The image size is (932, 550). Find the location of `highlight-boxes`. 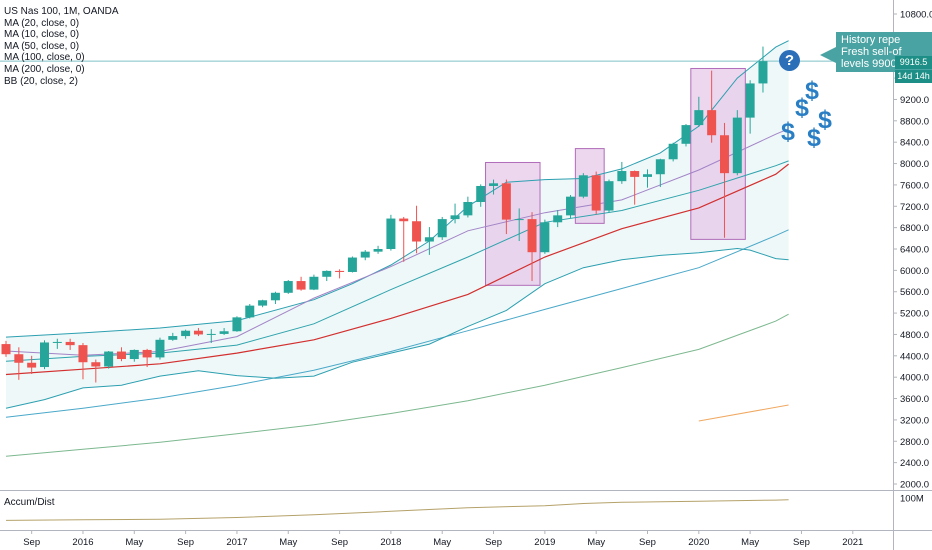

highlight-boxes is located at coordinates (615, 176).